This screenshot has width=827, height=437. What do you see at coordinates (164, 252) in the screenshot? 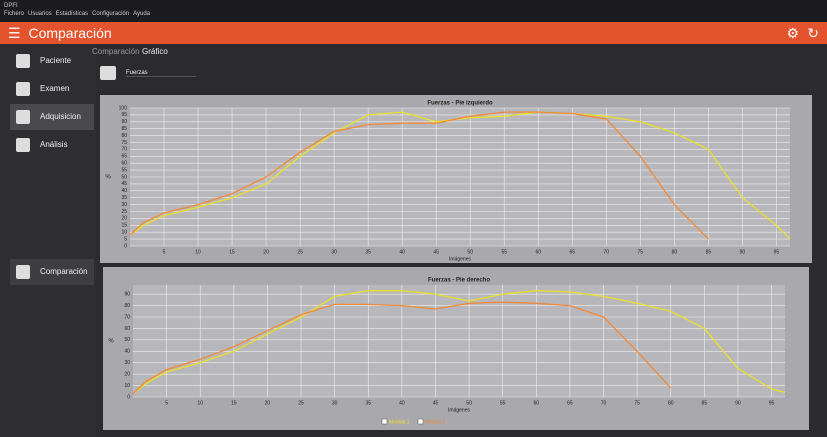
I see `x-tick-label: 5` at bounding box center [164, 252].